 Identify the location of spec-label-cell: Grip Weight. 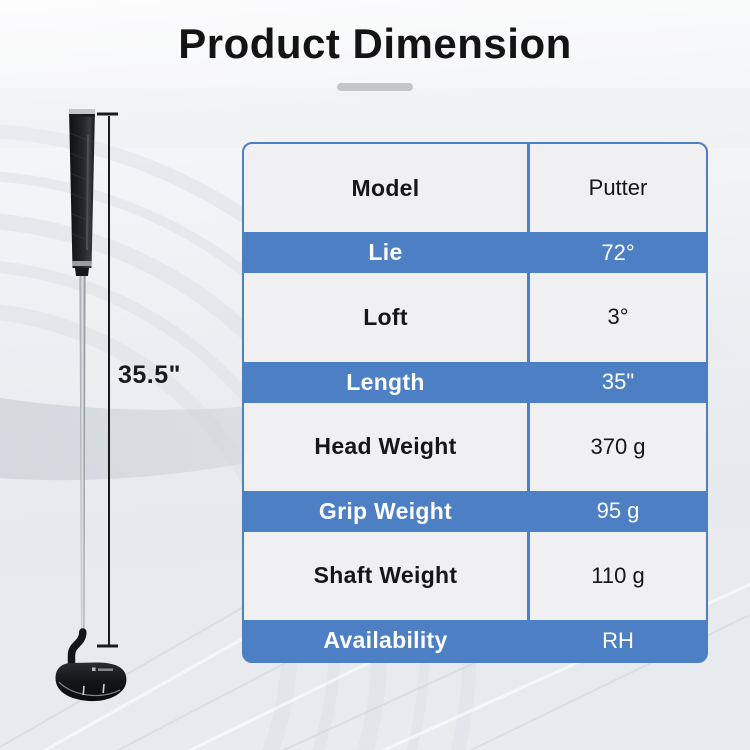
(385, 510).